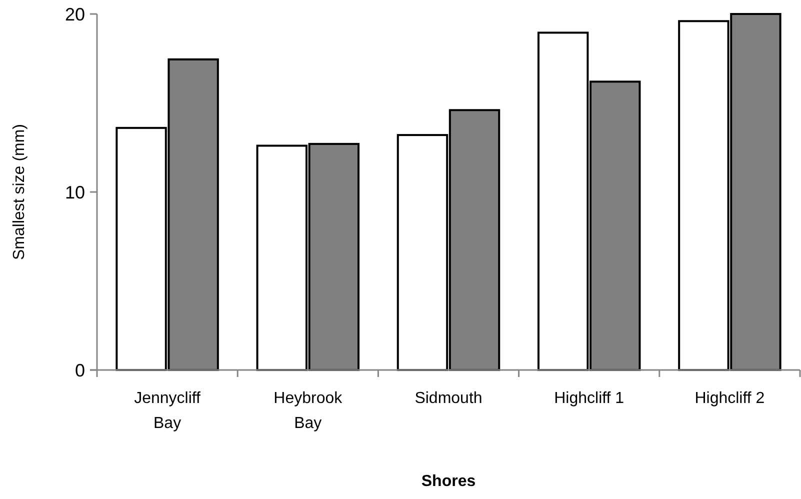  What do you see at coordinates (79, 370) in the screenshot?
I see `y-tick-label: 0` at bounding box center [79, 370].